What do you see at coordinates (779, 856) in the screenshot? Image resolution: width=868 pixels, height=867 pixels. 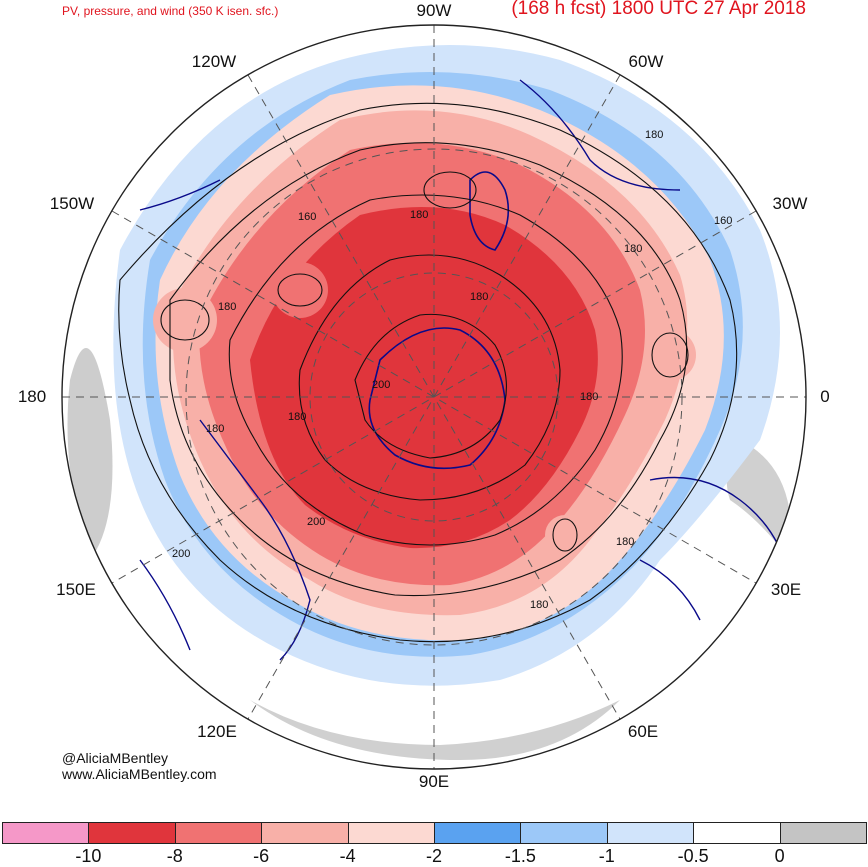 I see `colorbar-tick-label: 0` at bounding box center [779, 856].